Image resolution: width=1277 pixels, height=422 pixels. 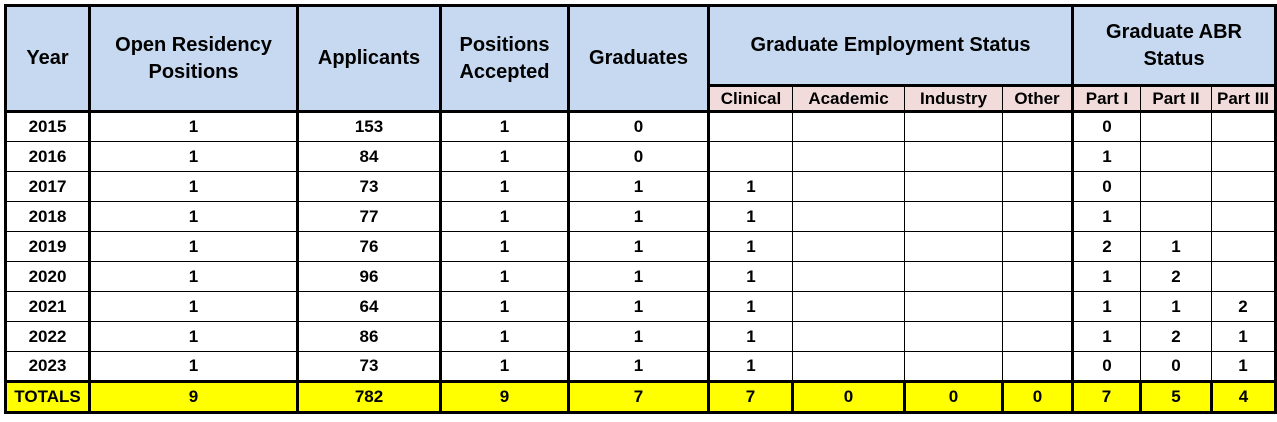 What do you see at coordinates (1243, 98) in the screenshot?
I see `subcol-header-part3: Part III` at bounding box center [1243, 98].